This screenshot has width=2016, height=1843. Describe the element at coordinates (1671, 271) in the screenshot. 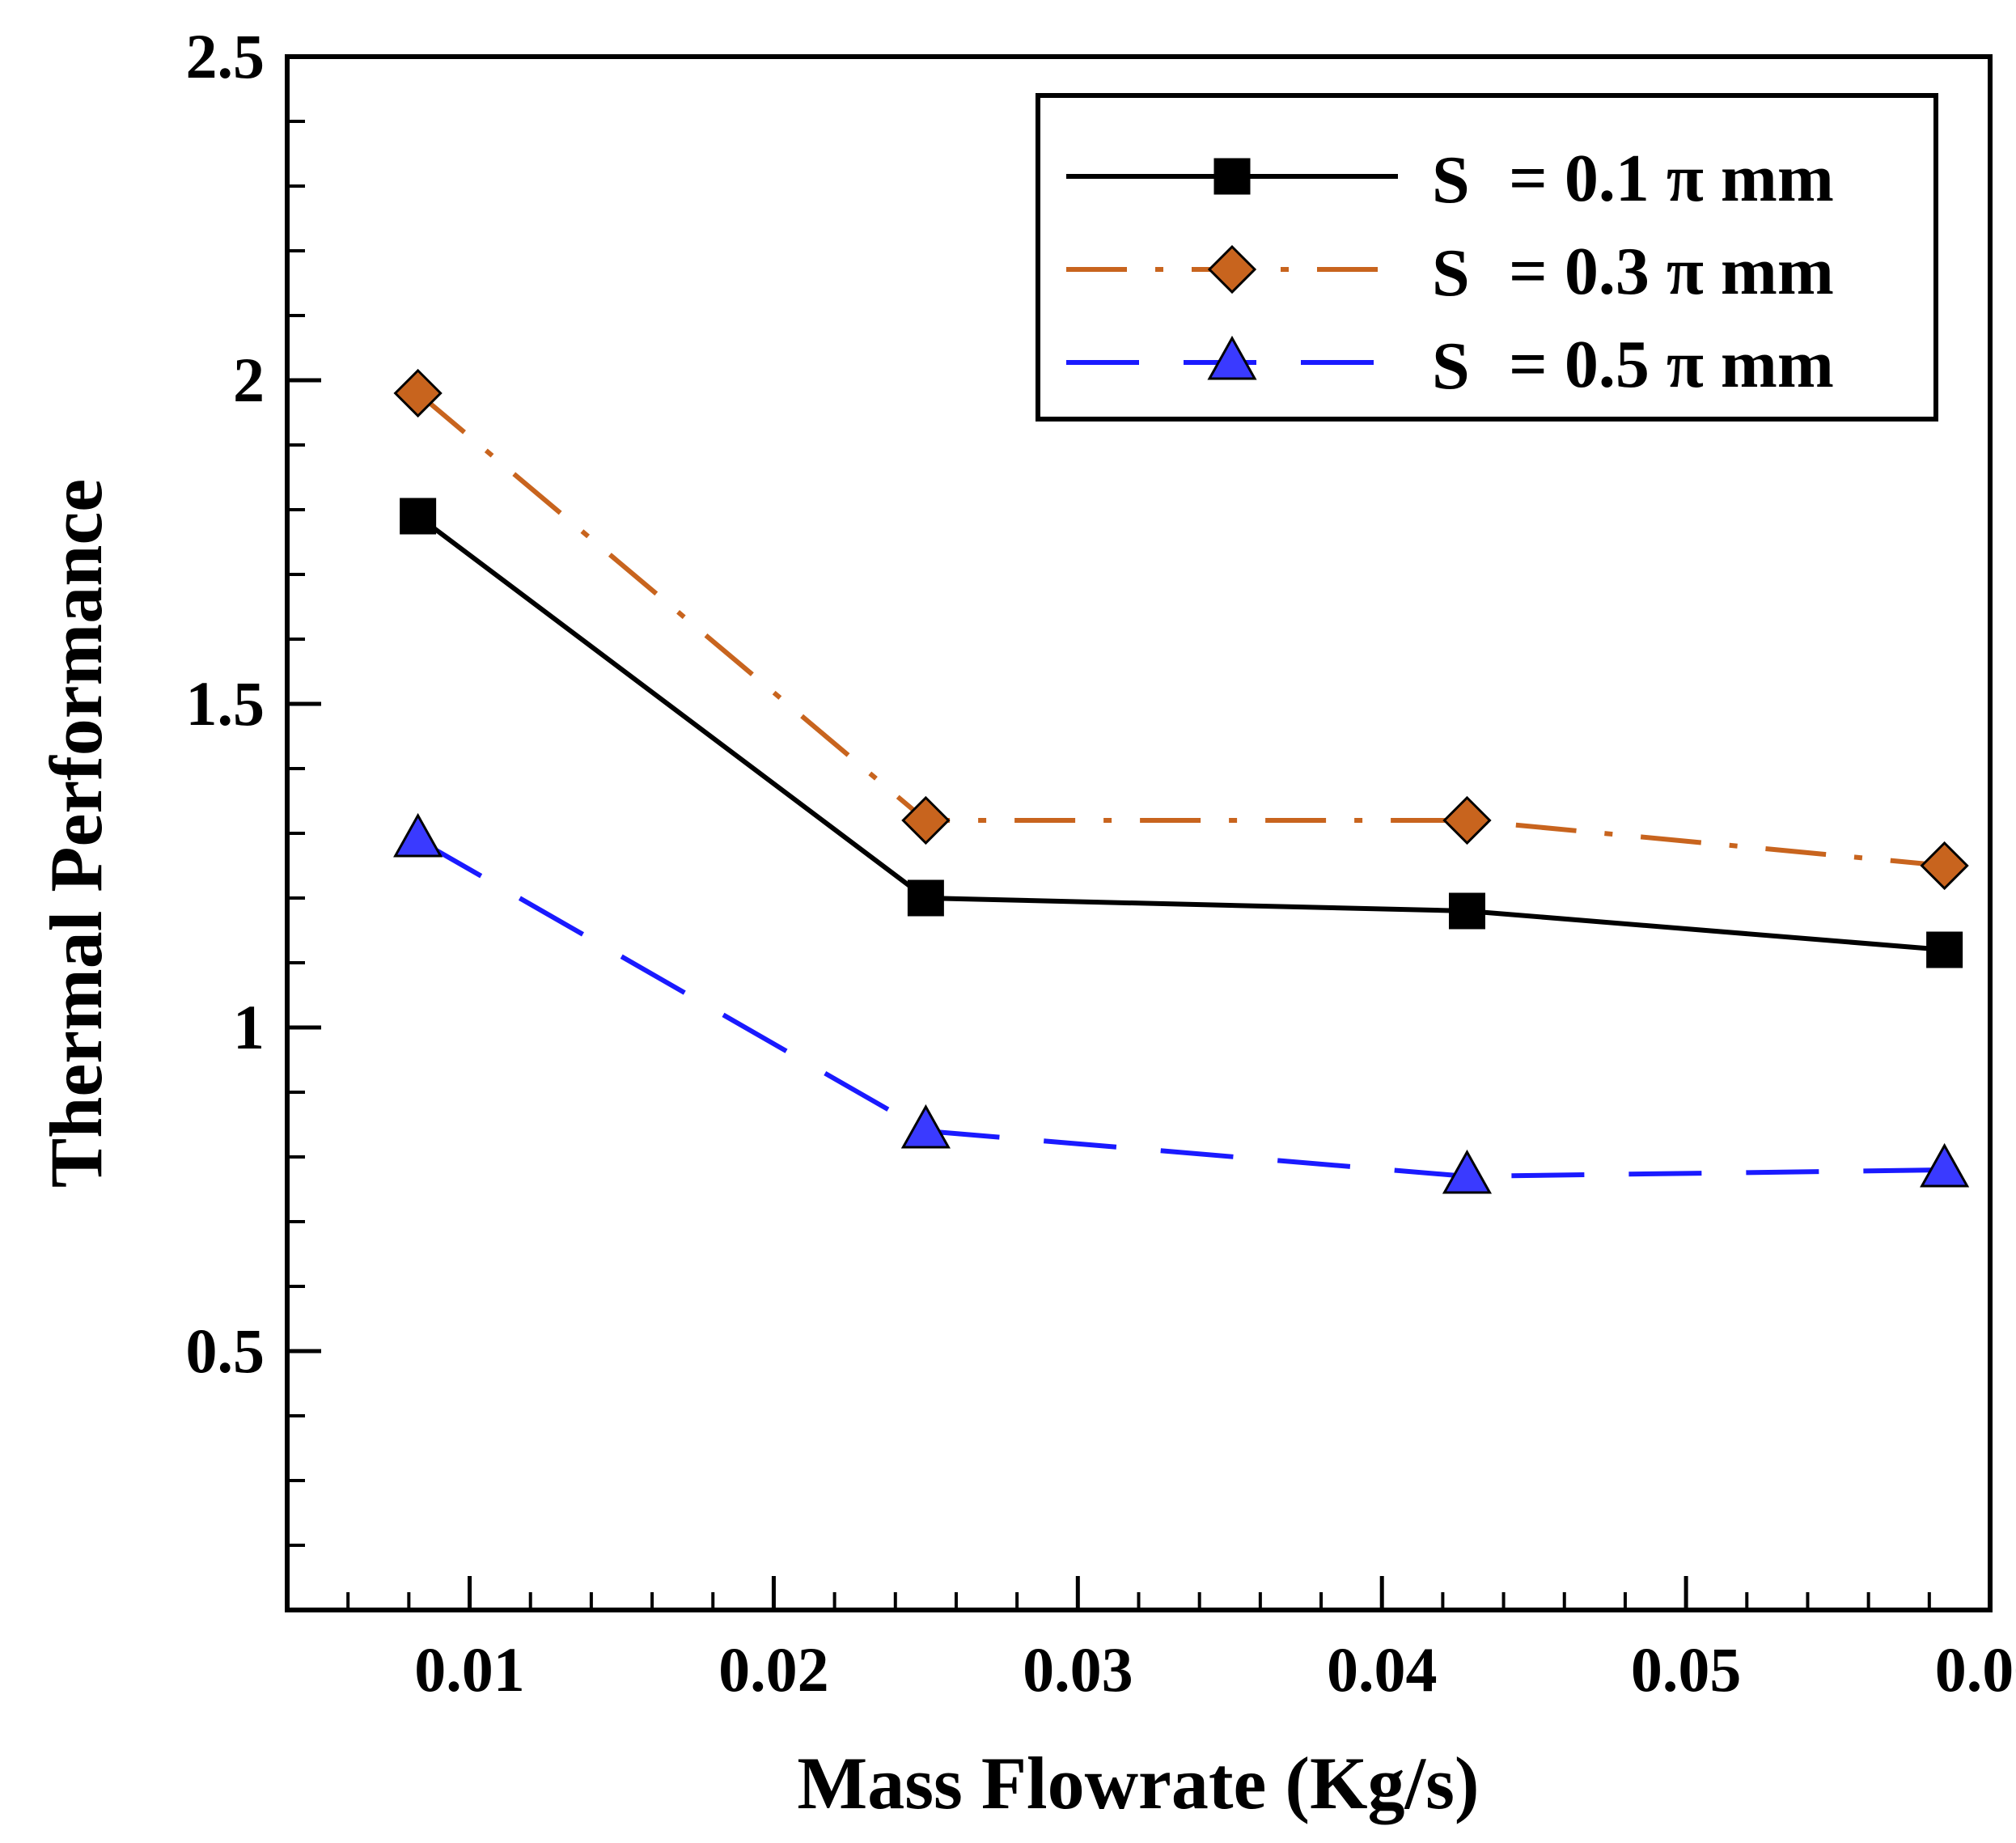

I see `legend-label: = 0.3 π mm` at that location.